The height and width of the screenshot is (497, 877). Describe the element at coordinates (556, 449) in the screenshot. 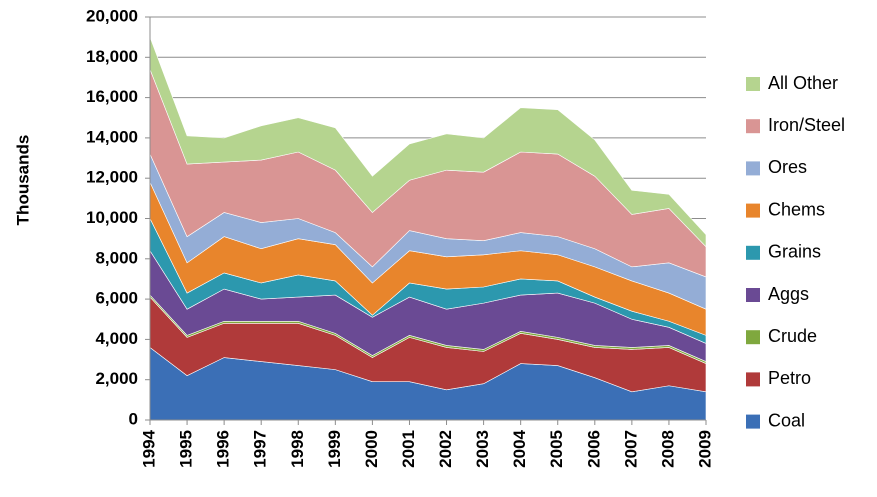

I see `x-tick-label: 2005` at that location.